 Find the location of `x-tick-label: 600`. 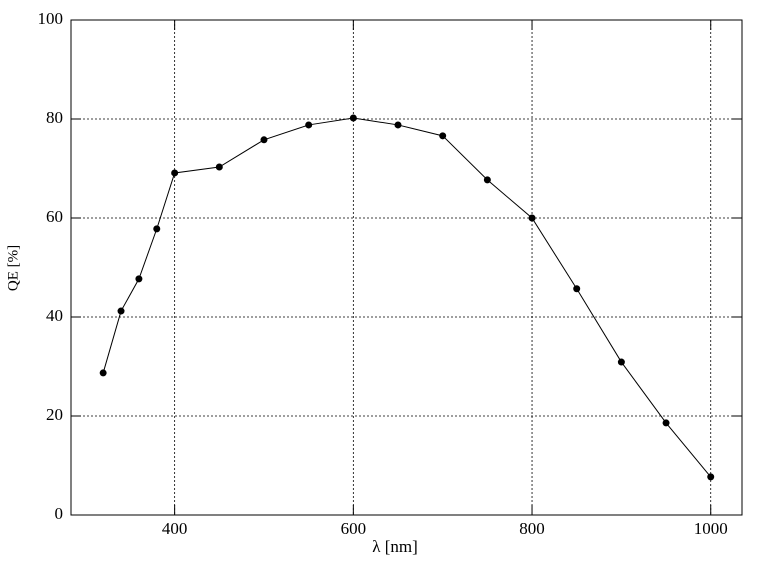

x-tick-label: 600 is located at coordinates (354, 528).